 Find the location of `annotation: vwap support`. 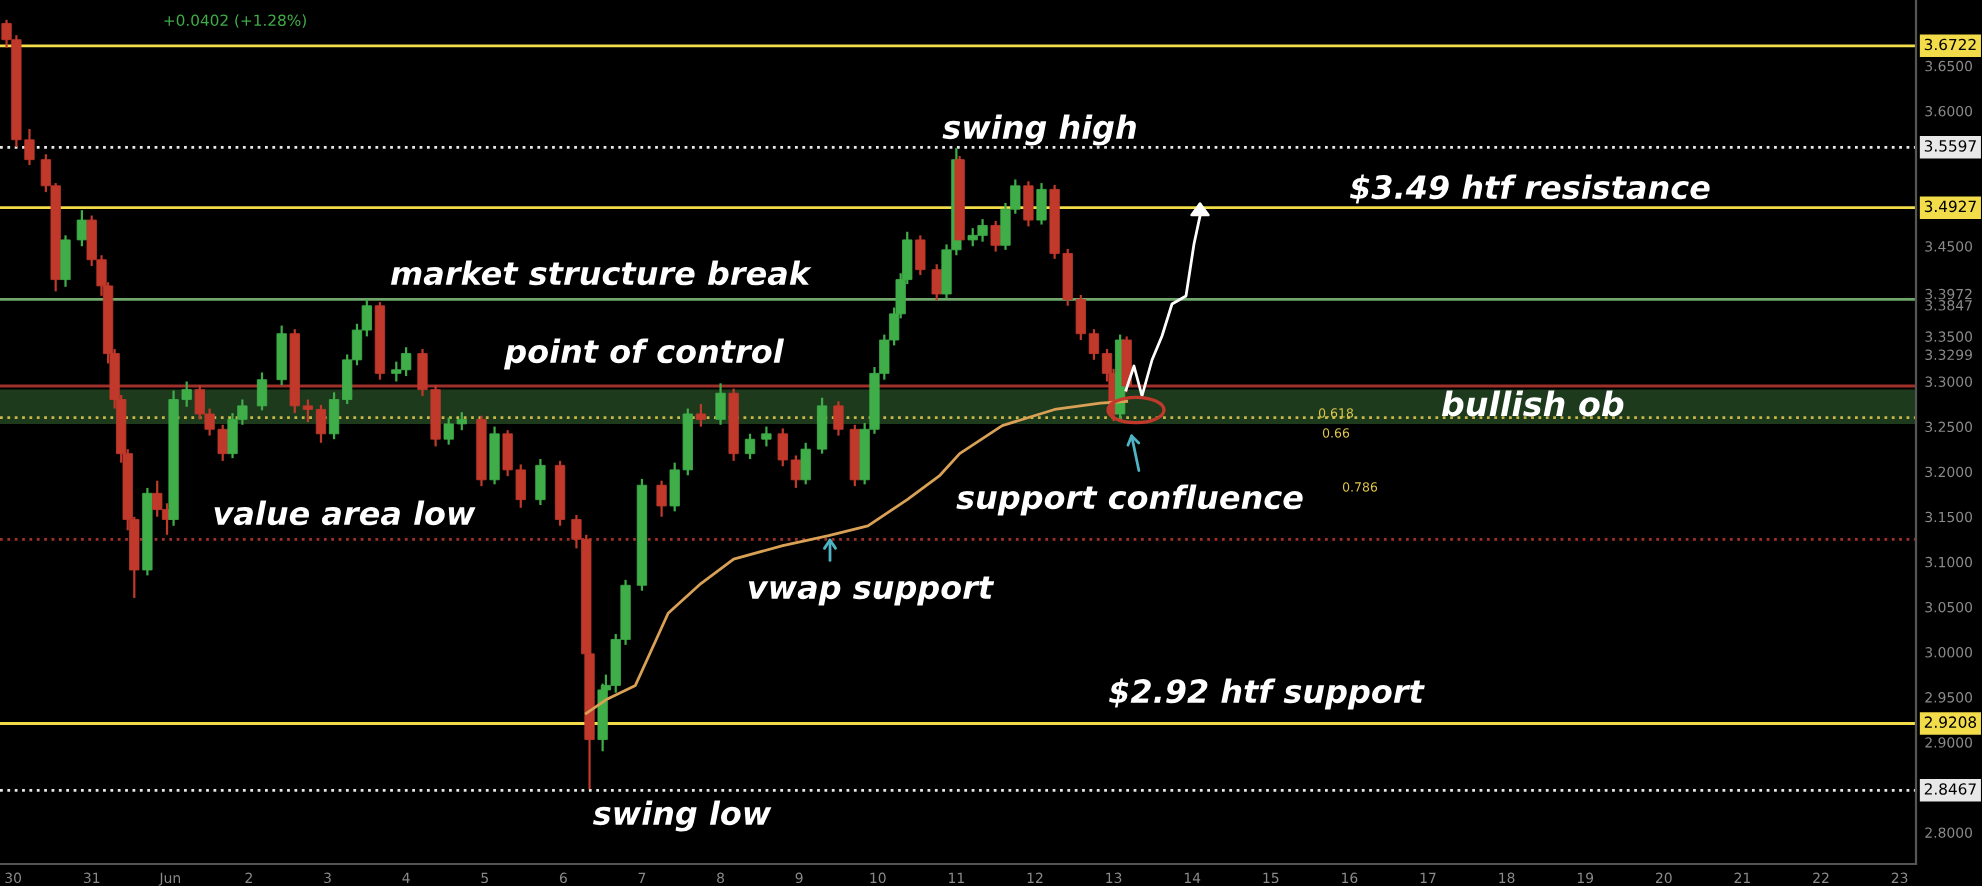

annotation: vwap support is located at coordinates (871, 591).